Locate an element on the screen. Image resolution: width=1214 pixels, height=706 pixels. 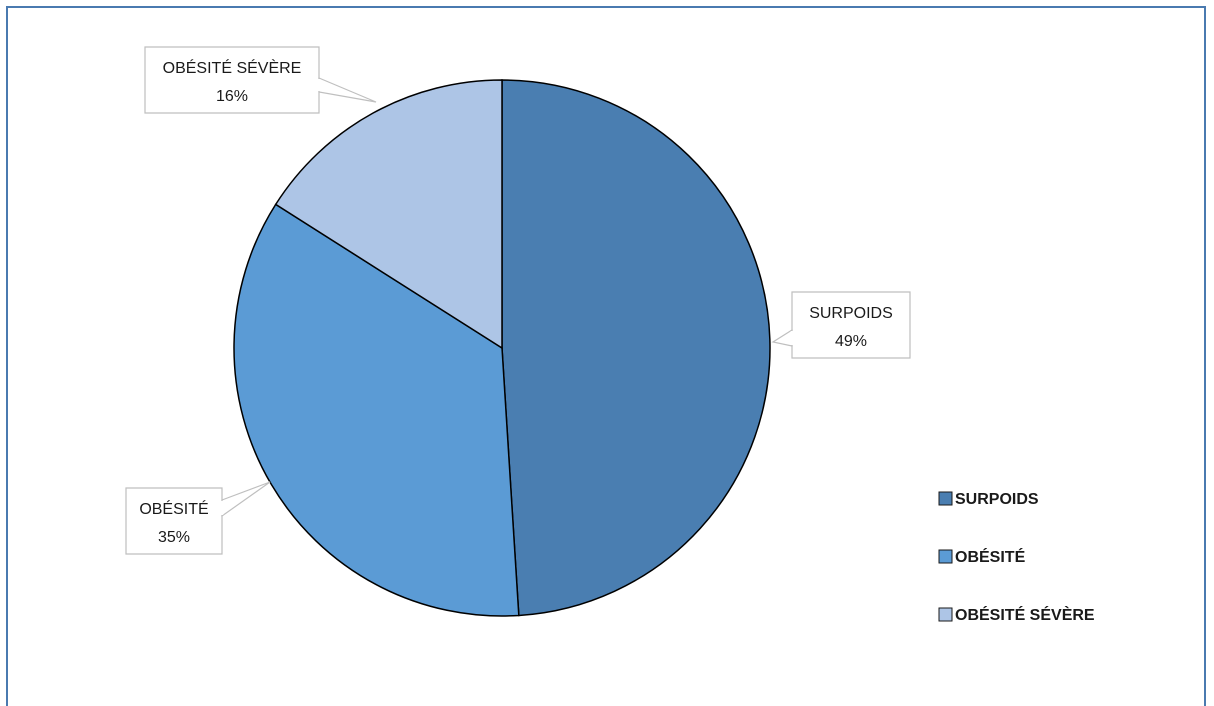
legend-entry-obesite: OBÉSITÉ is located at coordinates (982, 556).